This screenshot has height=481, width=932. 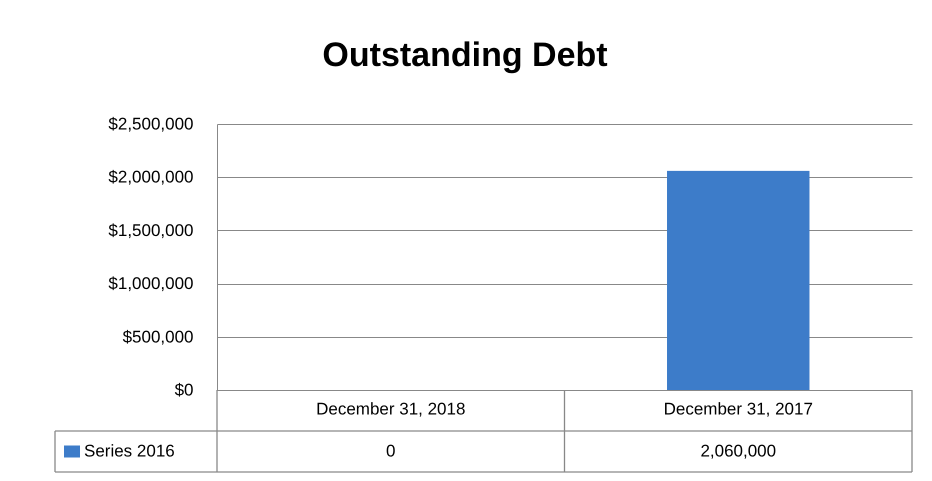 I want to click on y-tick-label: $1,500,000, so click(x=151, y=230).